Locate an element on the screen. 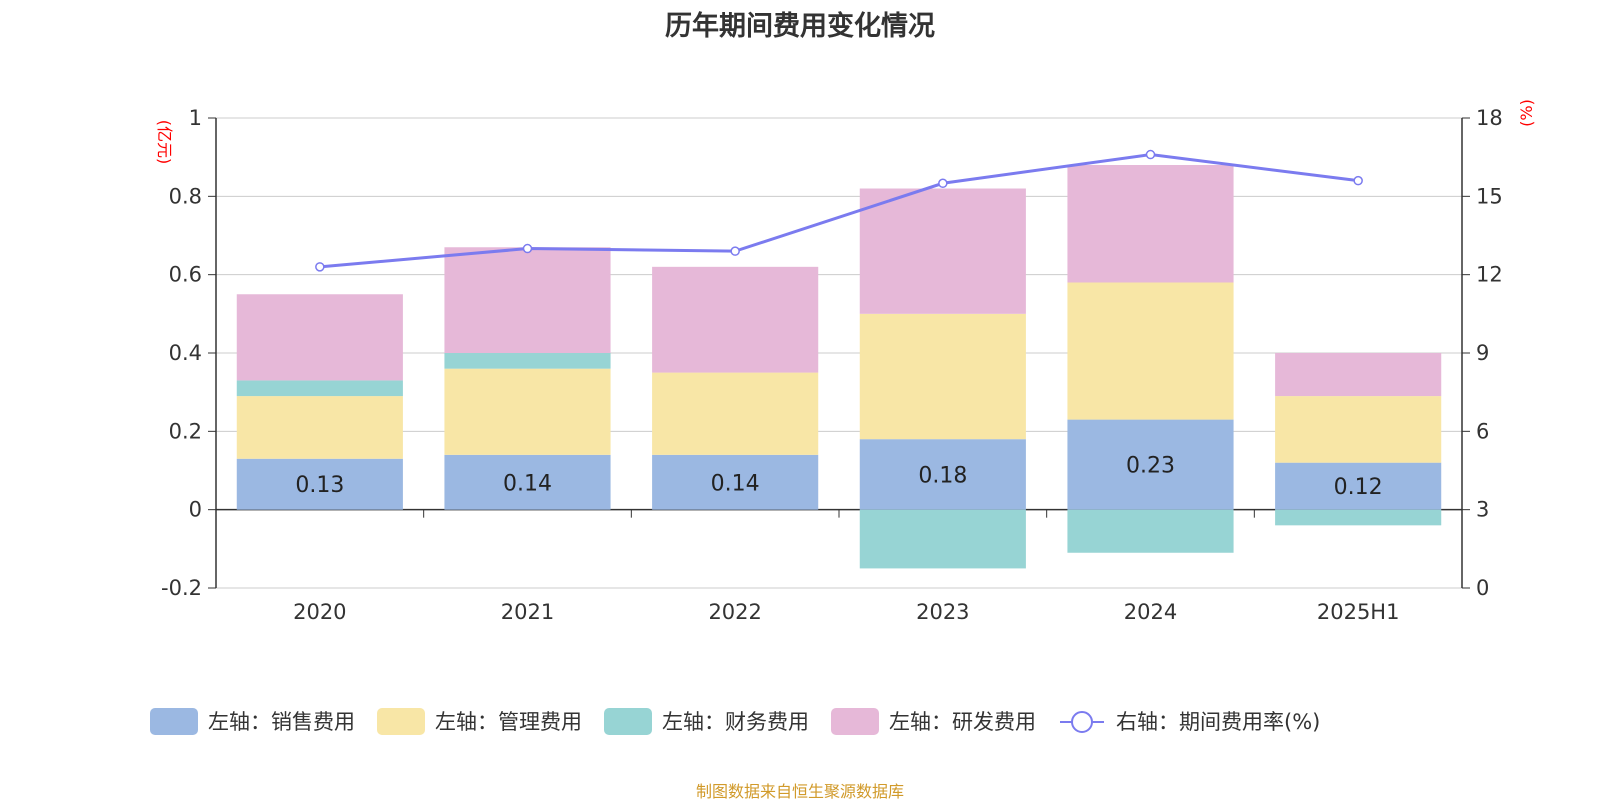 Image resolution: width=1600 pixels, height=802 pixels. data-label-sales: 0.13 is located at coordinates (319, 485).